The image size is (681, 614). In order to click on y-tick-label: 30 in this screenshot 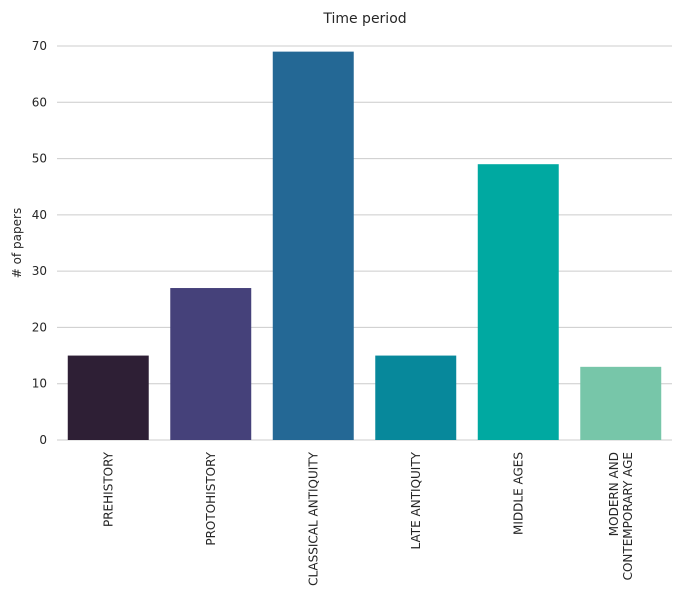, I will do `click(39, 271)`.